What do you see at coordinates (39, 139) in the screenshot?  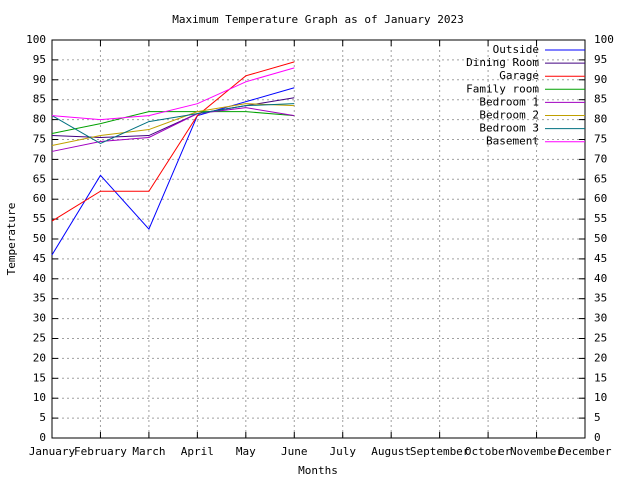 I see `y-tick-label: 75` at bounding box center [39, 139].